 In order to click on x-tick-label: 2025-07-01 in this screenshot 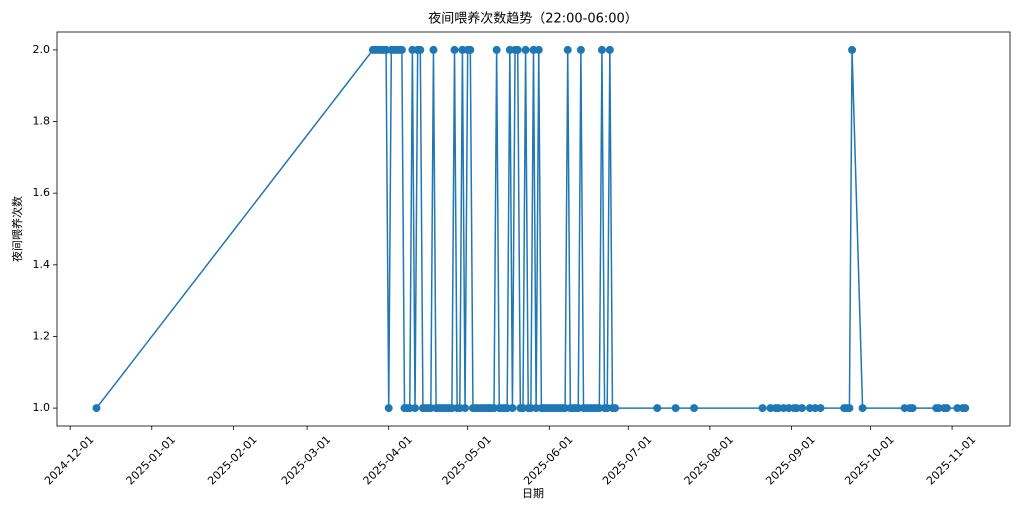, I will do `click(627, 460)`.